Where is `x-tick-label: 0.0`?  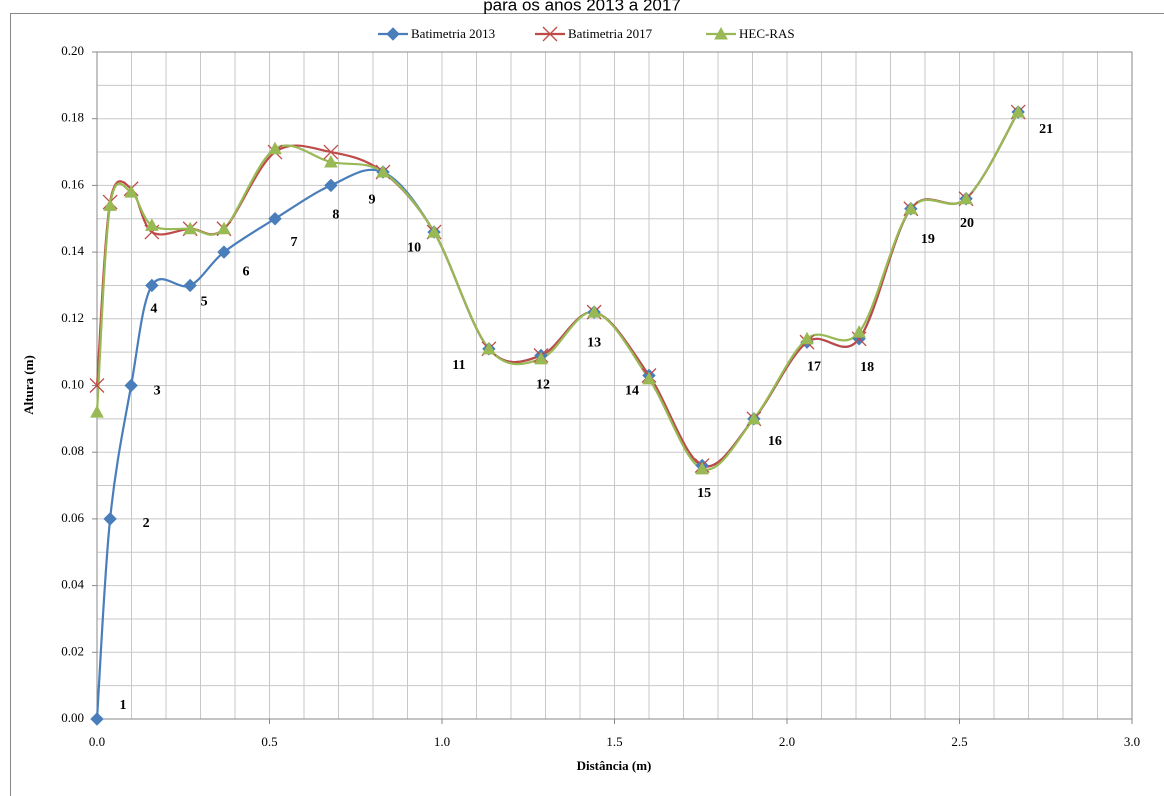
x-tick-label: 0.0 is located at coordinates (97, 741).